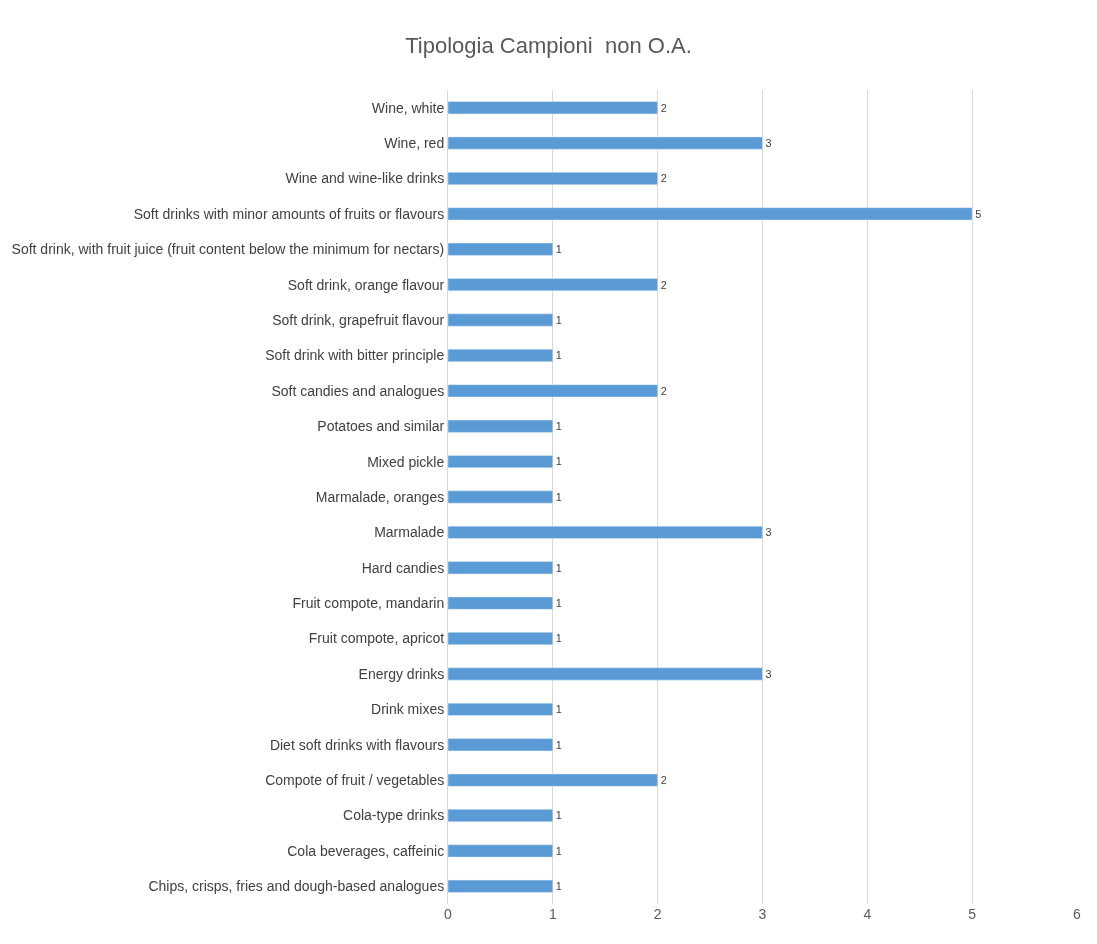  I want to click on y-tick-label: Potatoes and similar, so click(381, 426).